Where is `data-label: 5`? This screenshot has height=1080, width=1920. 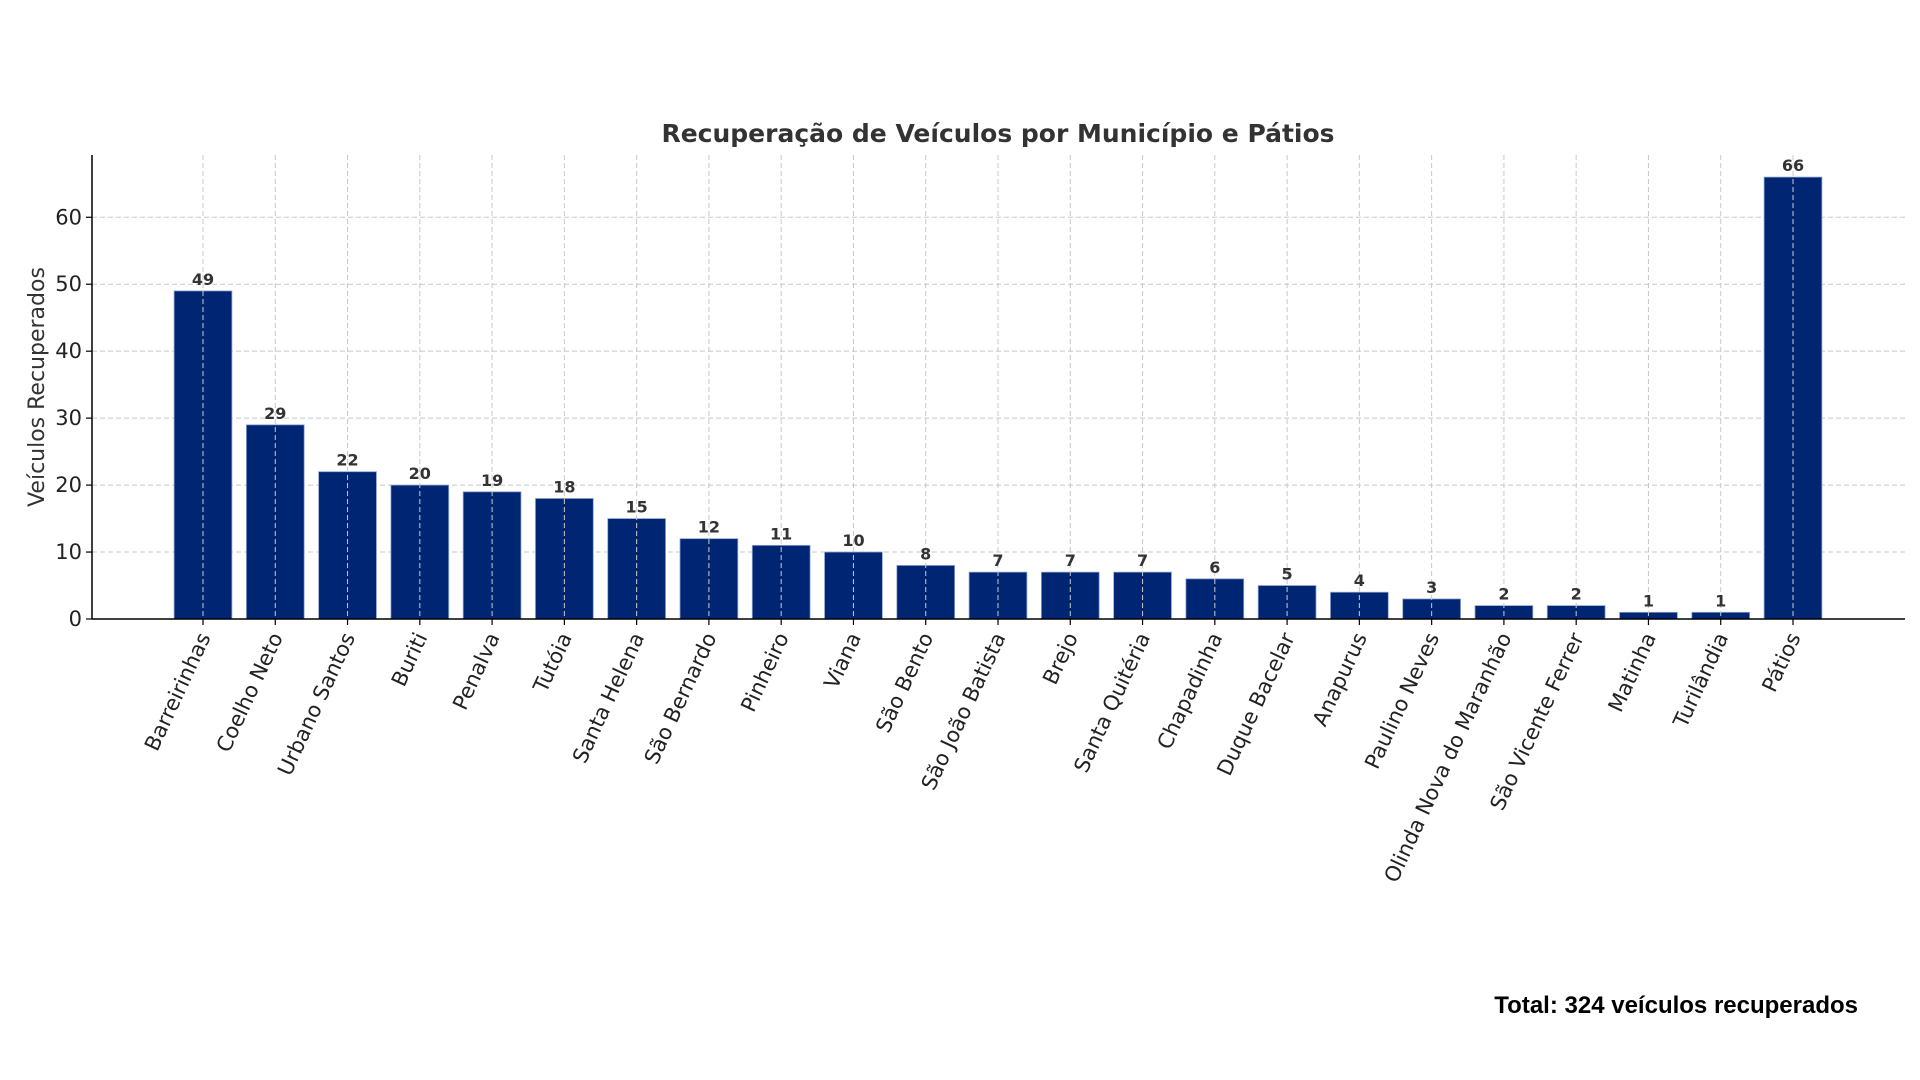
data-label: 5 is located at coordinates (1287, 574).